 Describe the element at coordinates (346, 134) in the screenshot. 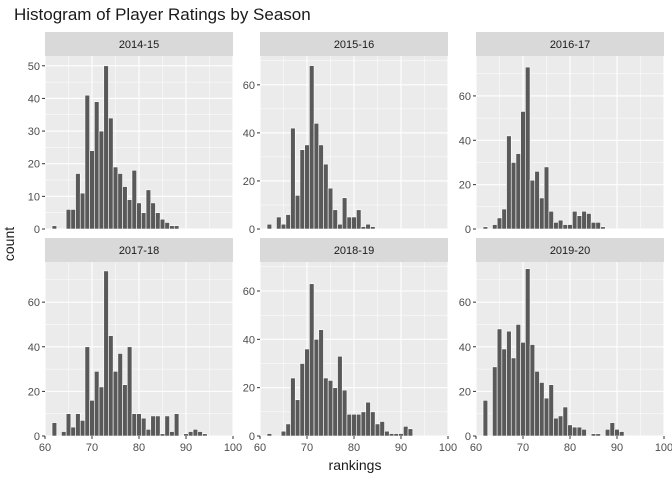

I see `facet-panel-2015-16: 2015-16 0 20 40 60` at that location.